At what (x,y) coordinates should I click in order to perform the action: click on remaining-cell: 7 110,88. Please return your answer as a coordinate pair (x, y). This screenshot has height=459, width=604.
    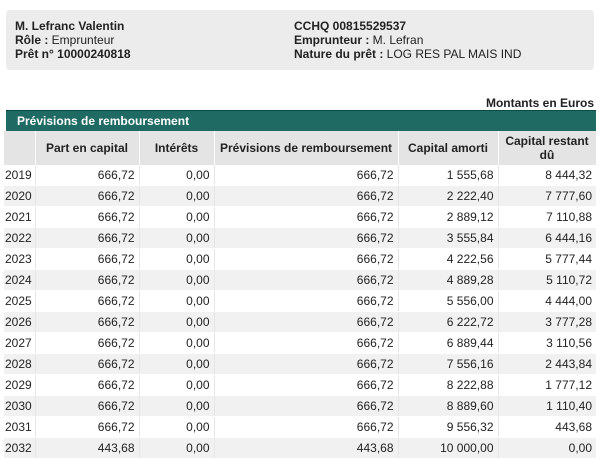
    Looking at the image, I should click on (546, 217).